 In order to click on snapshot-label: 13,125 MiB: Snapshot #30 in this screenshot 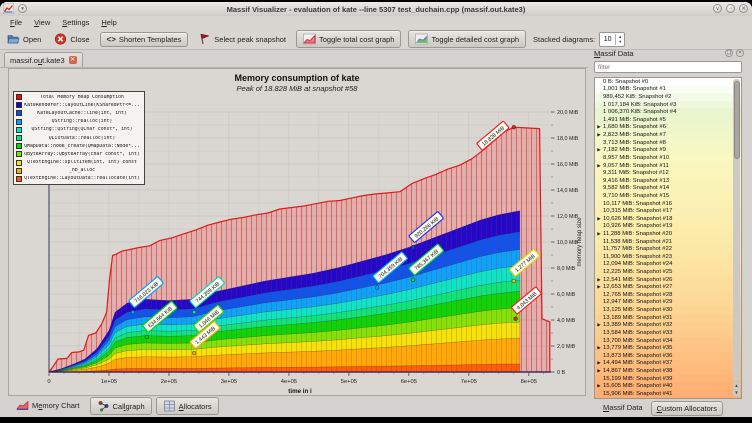, I will do `click(638, 310)`.